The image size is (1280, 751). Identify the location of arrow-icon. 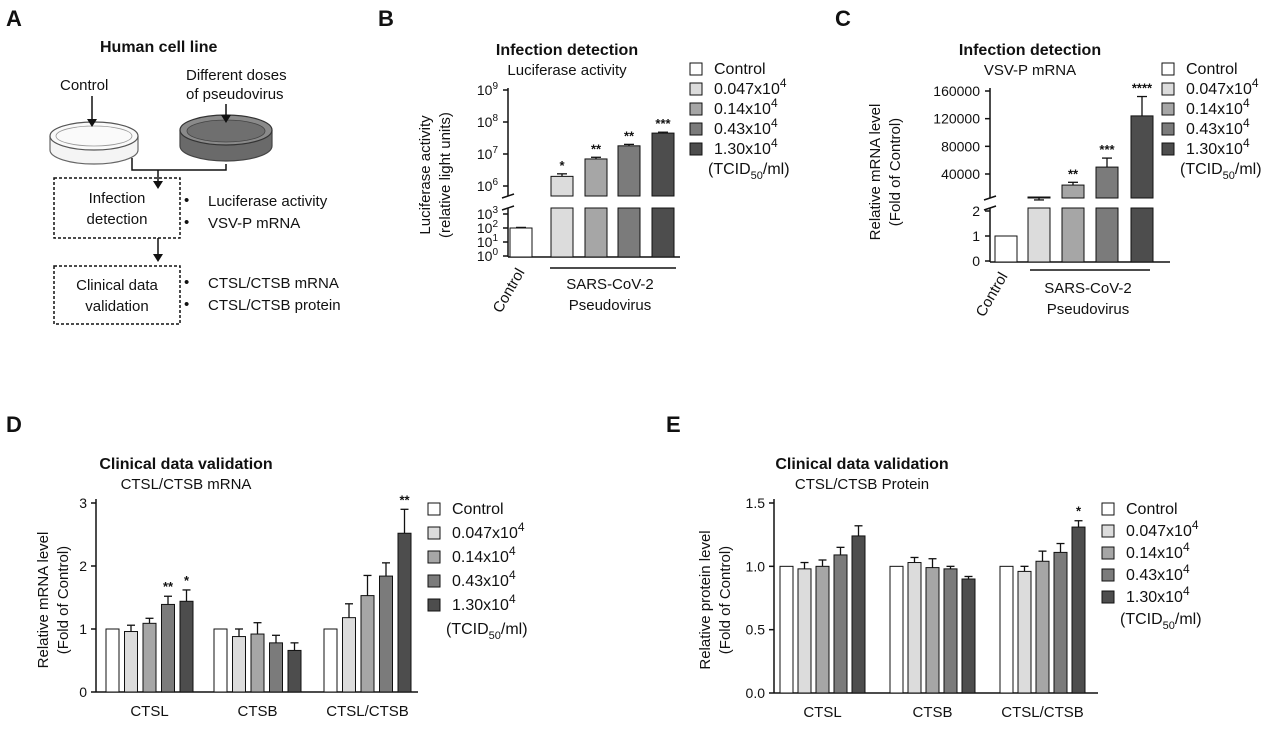
(159, 111).